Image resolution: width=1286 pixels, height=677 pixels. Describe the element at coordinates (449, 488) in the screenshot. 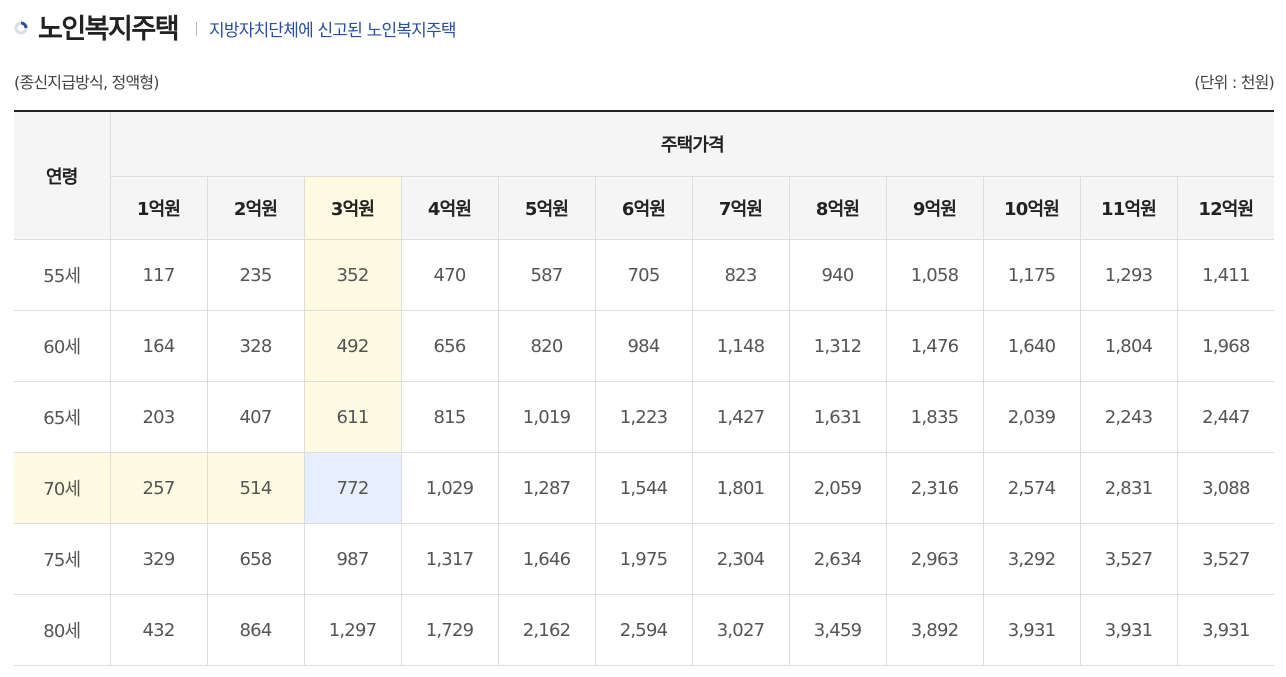

I see `amount-cell: 1,029` at that location.